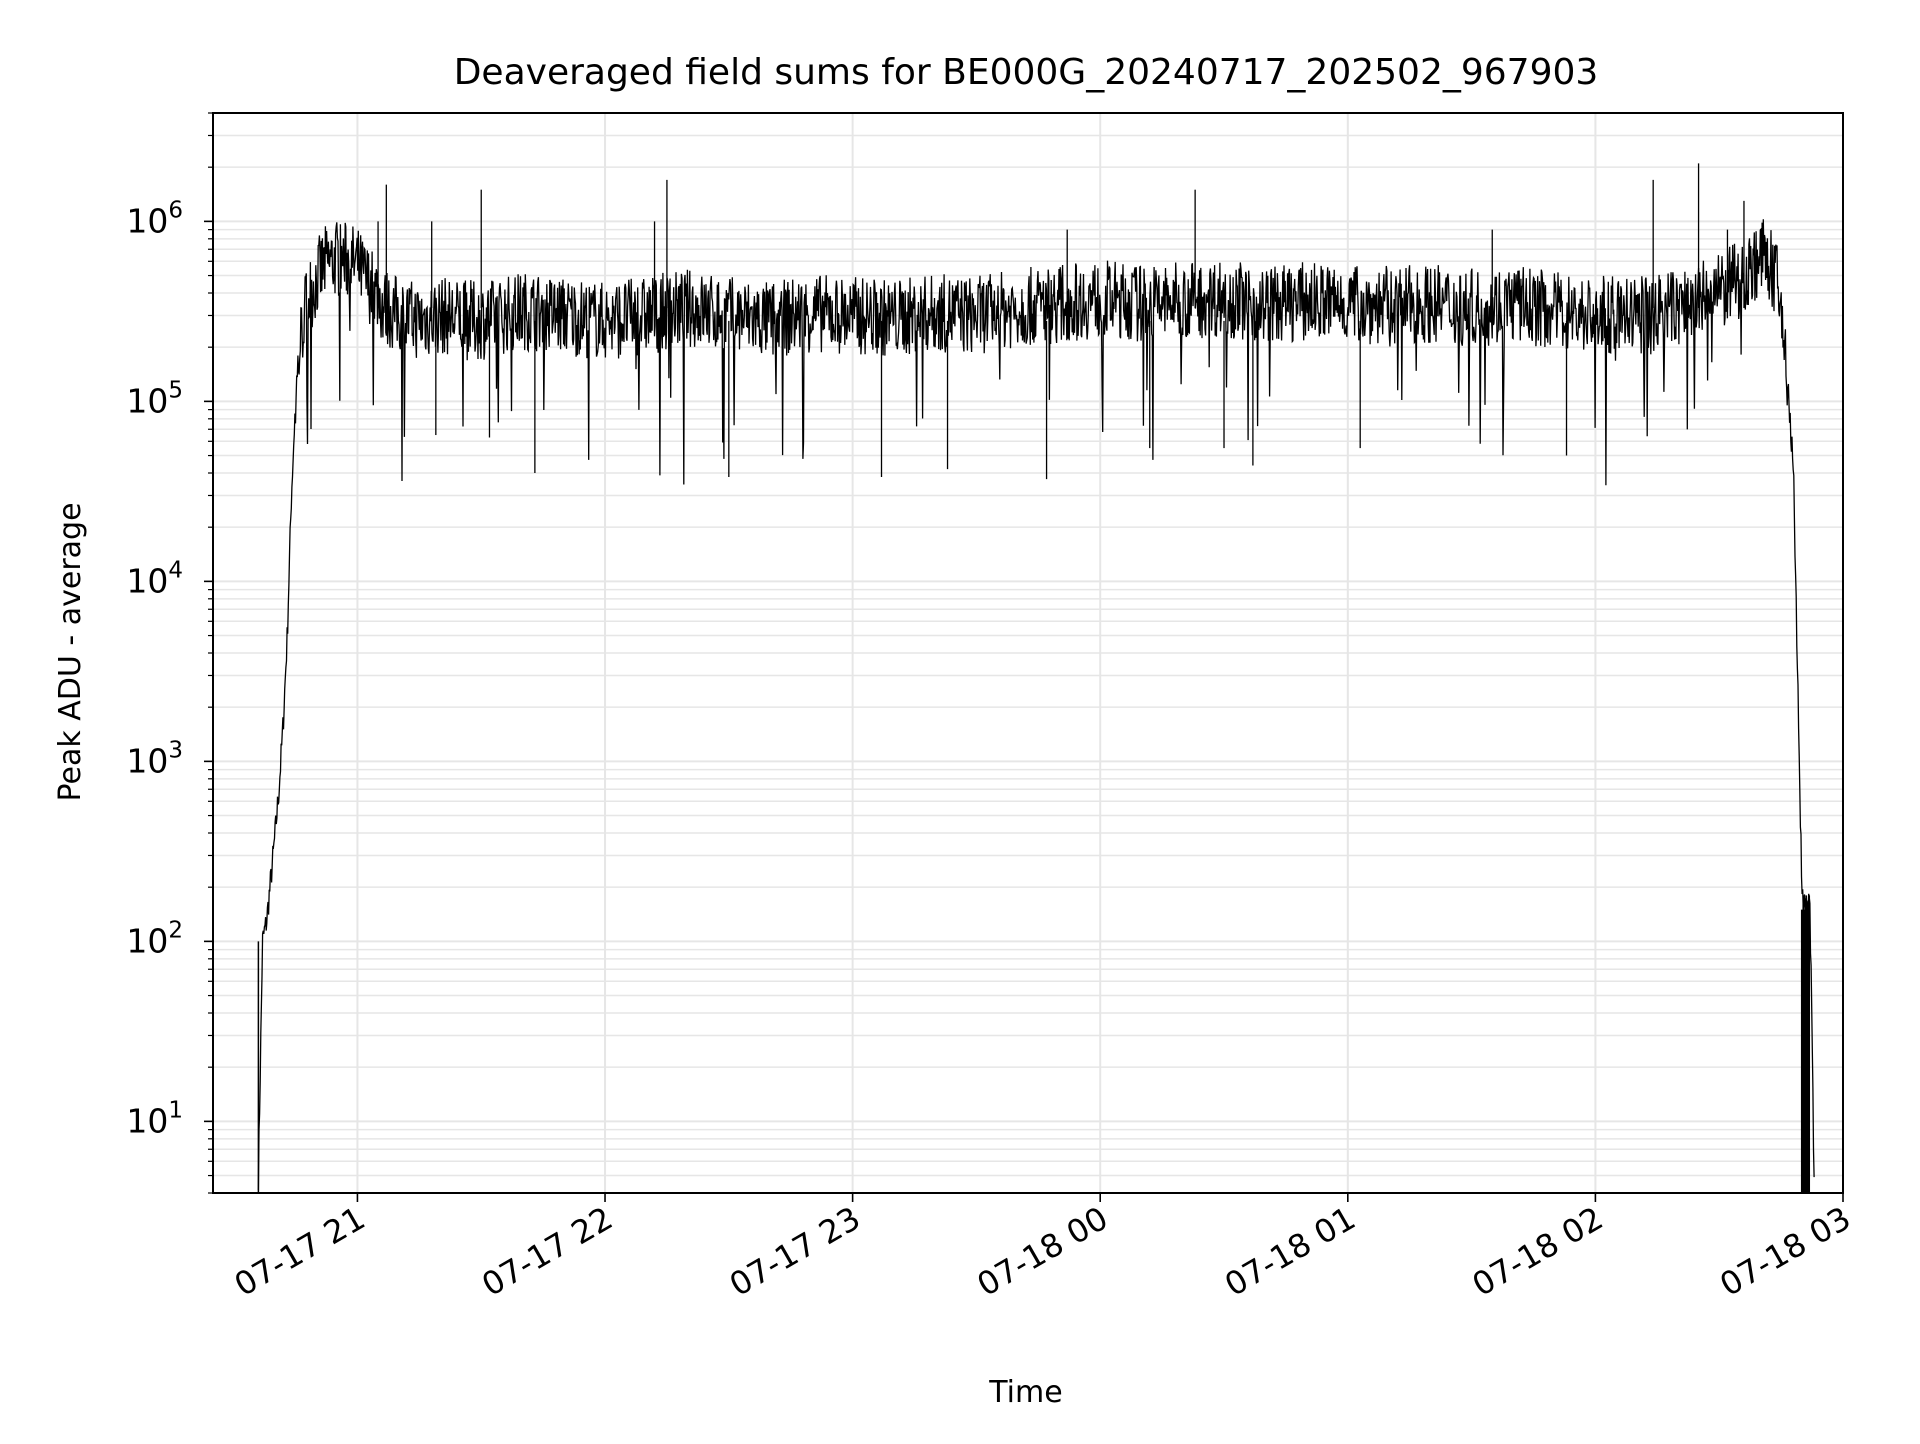  Describe the element at coordinates (1025, 1392) in the screenshot. I see `x-axis-label: Time` at that location.